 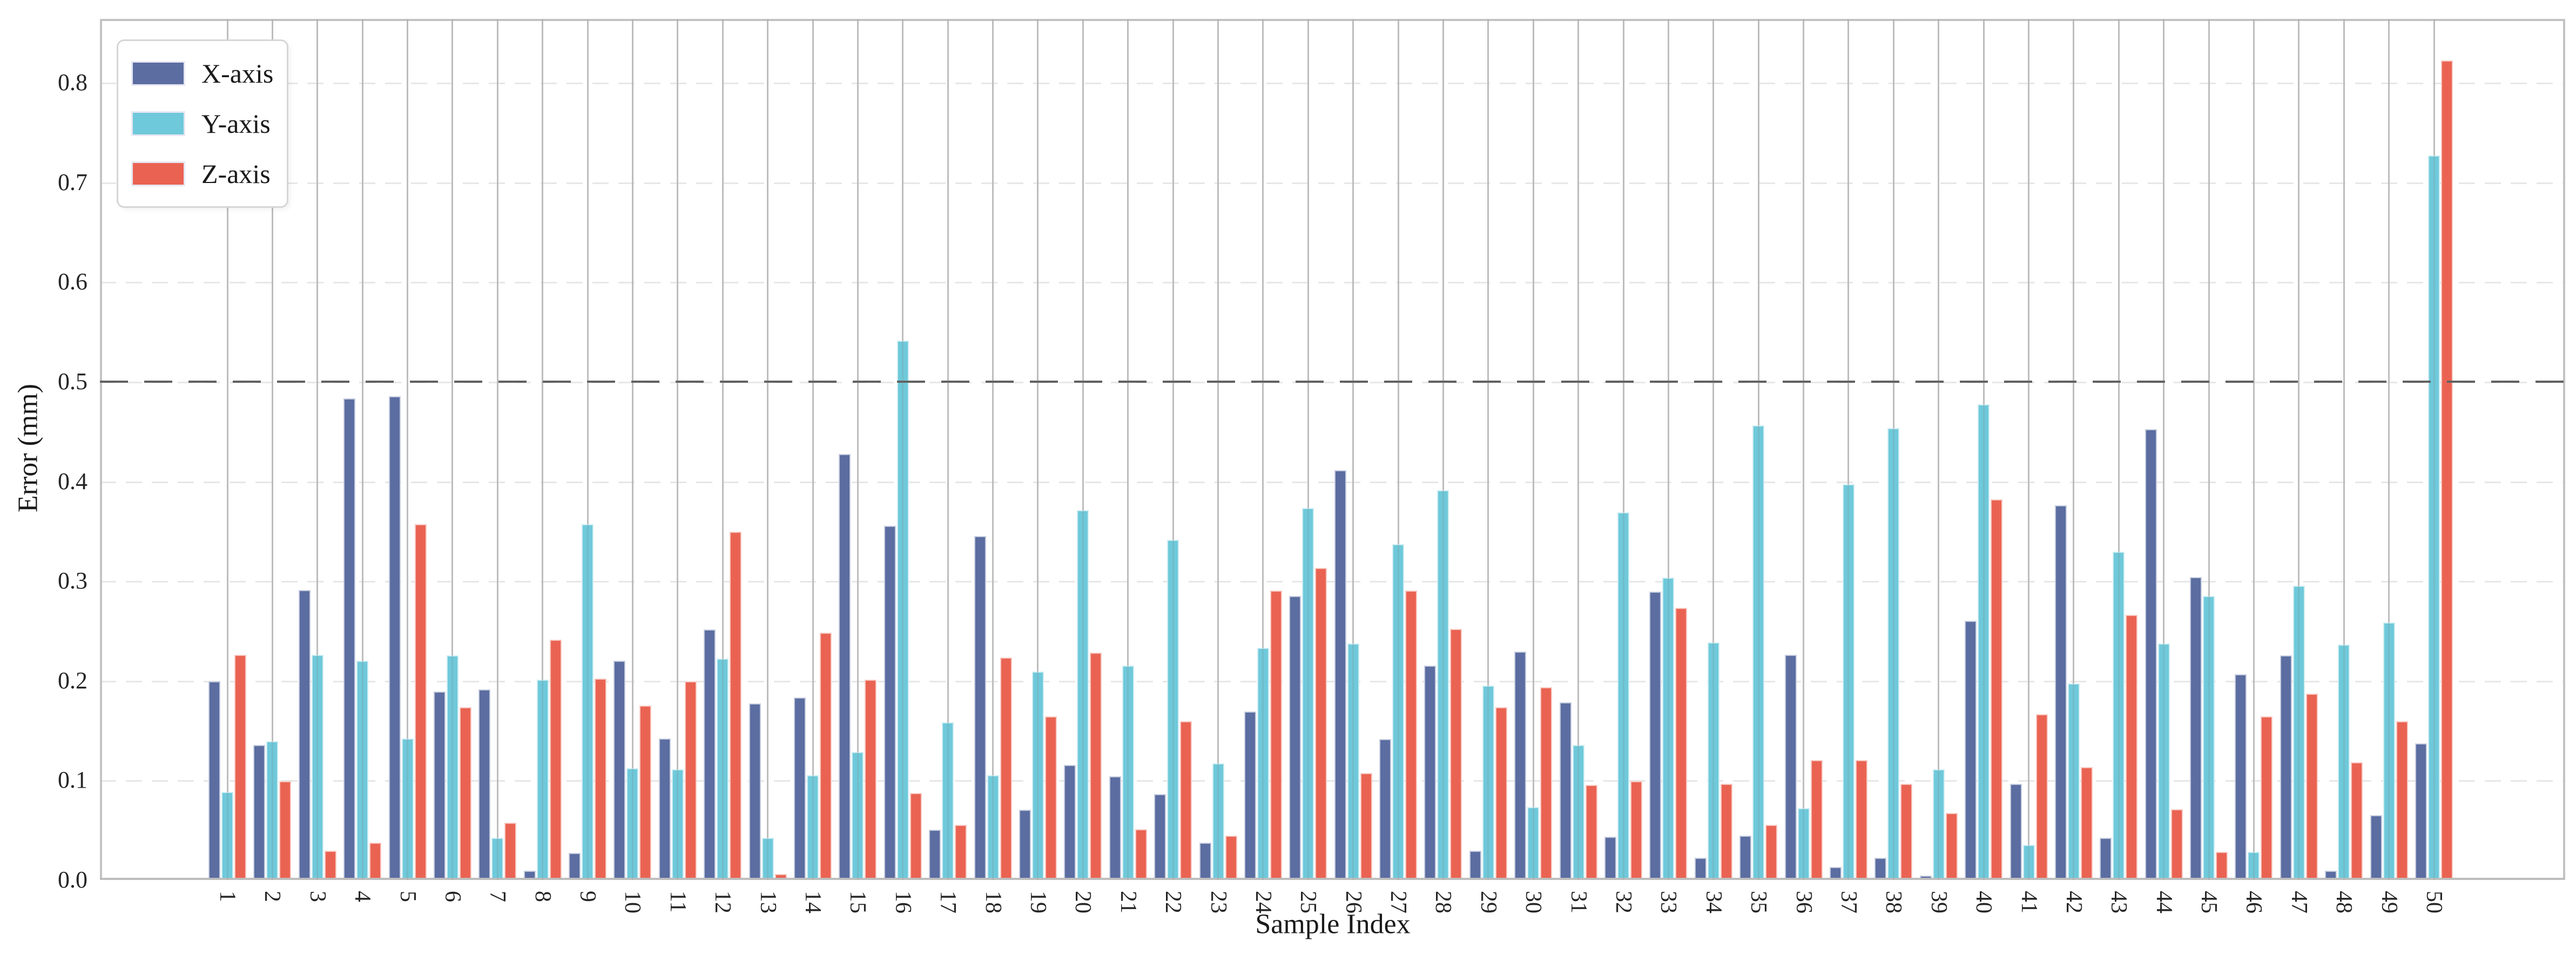 I want to click on x-tick-label: 15, so click(x=858, y=902).